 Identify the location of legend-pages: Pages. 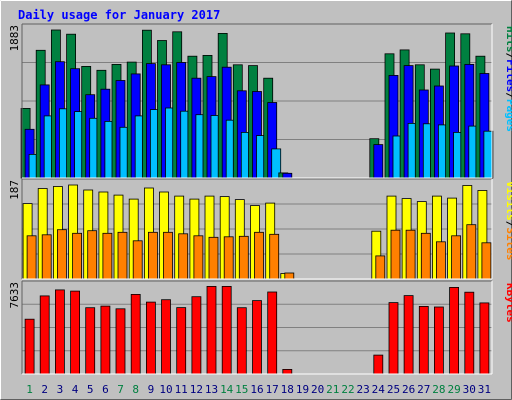
(508, 115).